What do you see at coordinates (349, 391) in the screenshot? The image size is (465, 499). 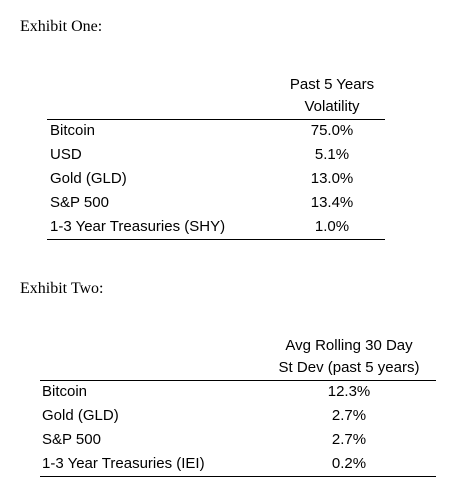 I see `row-value: 12.3%` at bounding box center [349, 391].